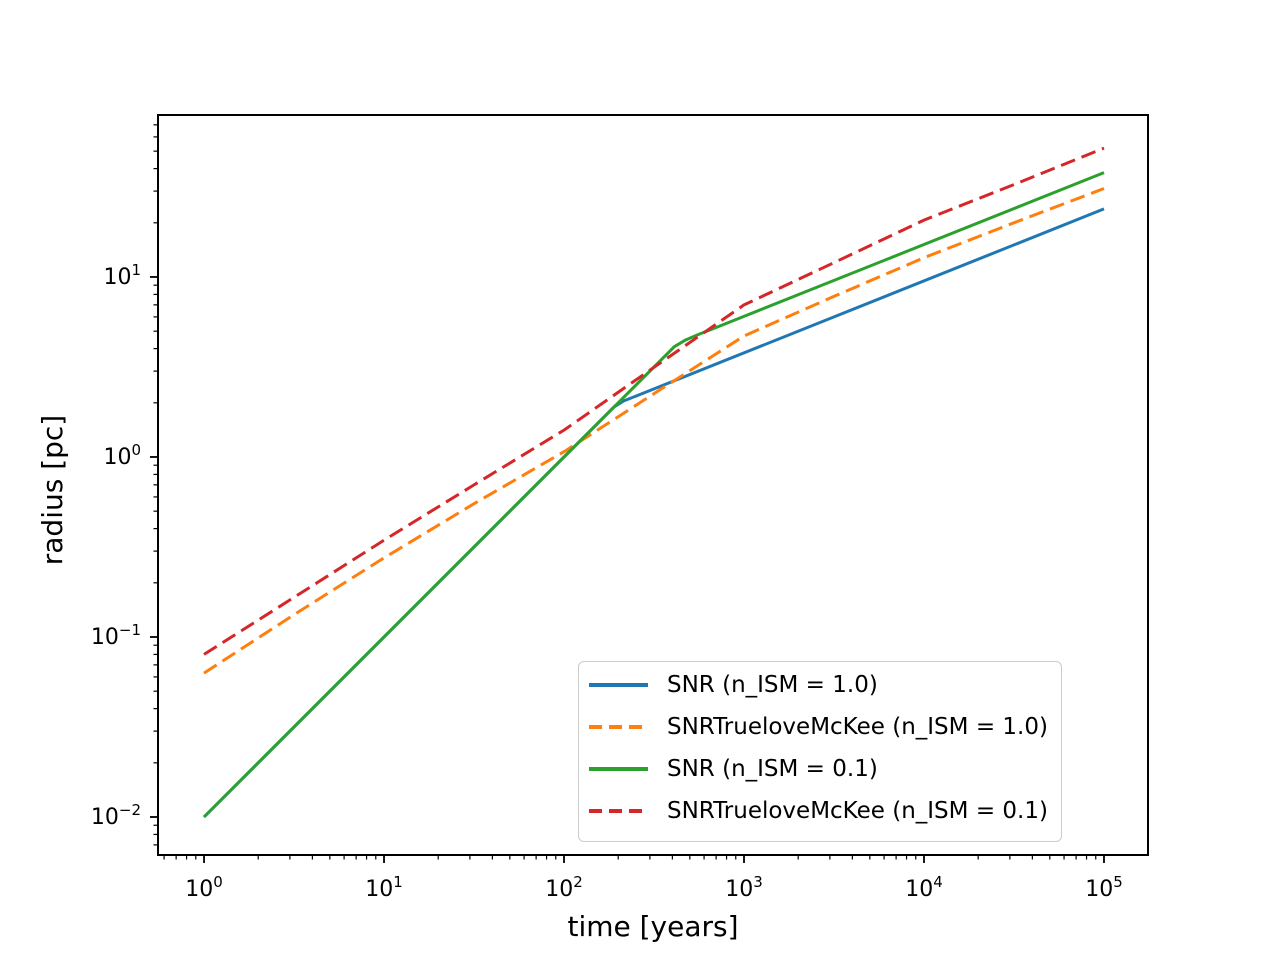 The width and height of the screenshot is (1280, 960). What do you see at coordinates (564, 887) in the screenshot?
I see `x-axis-tick-label: 10²` at bounding box center [564, 887].